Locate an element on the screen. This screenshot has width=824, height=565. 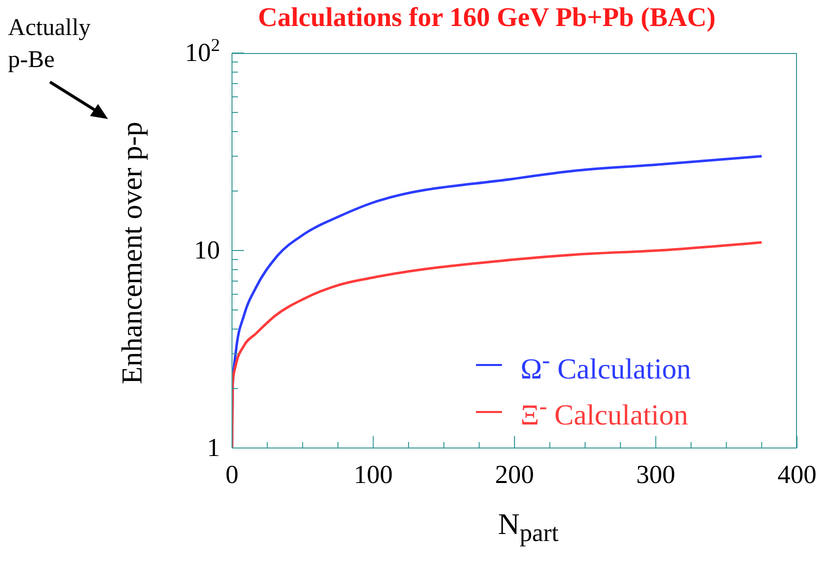
legend-label: Ξ$^{-}$ Calculation is located at coordinates (604, 413).